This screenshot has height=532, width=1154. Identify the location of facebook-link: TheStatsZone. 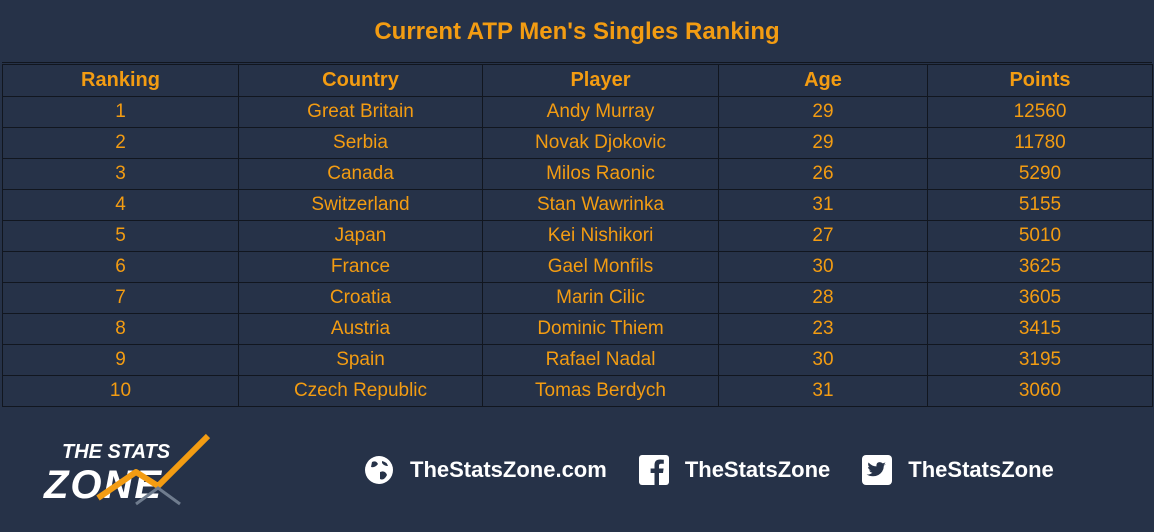
(733, 470).